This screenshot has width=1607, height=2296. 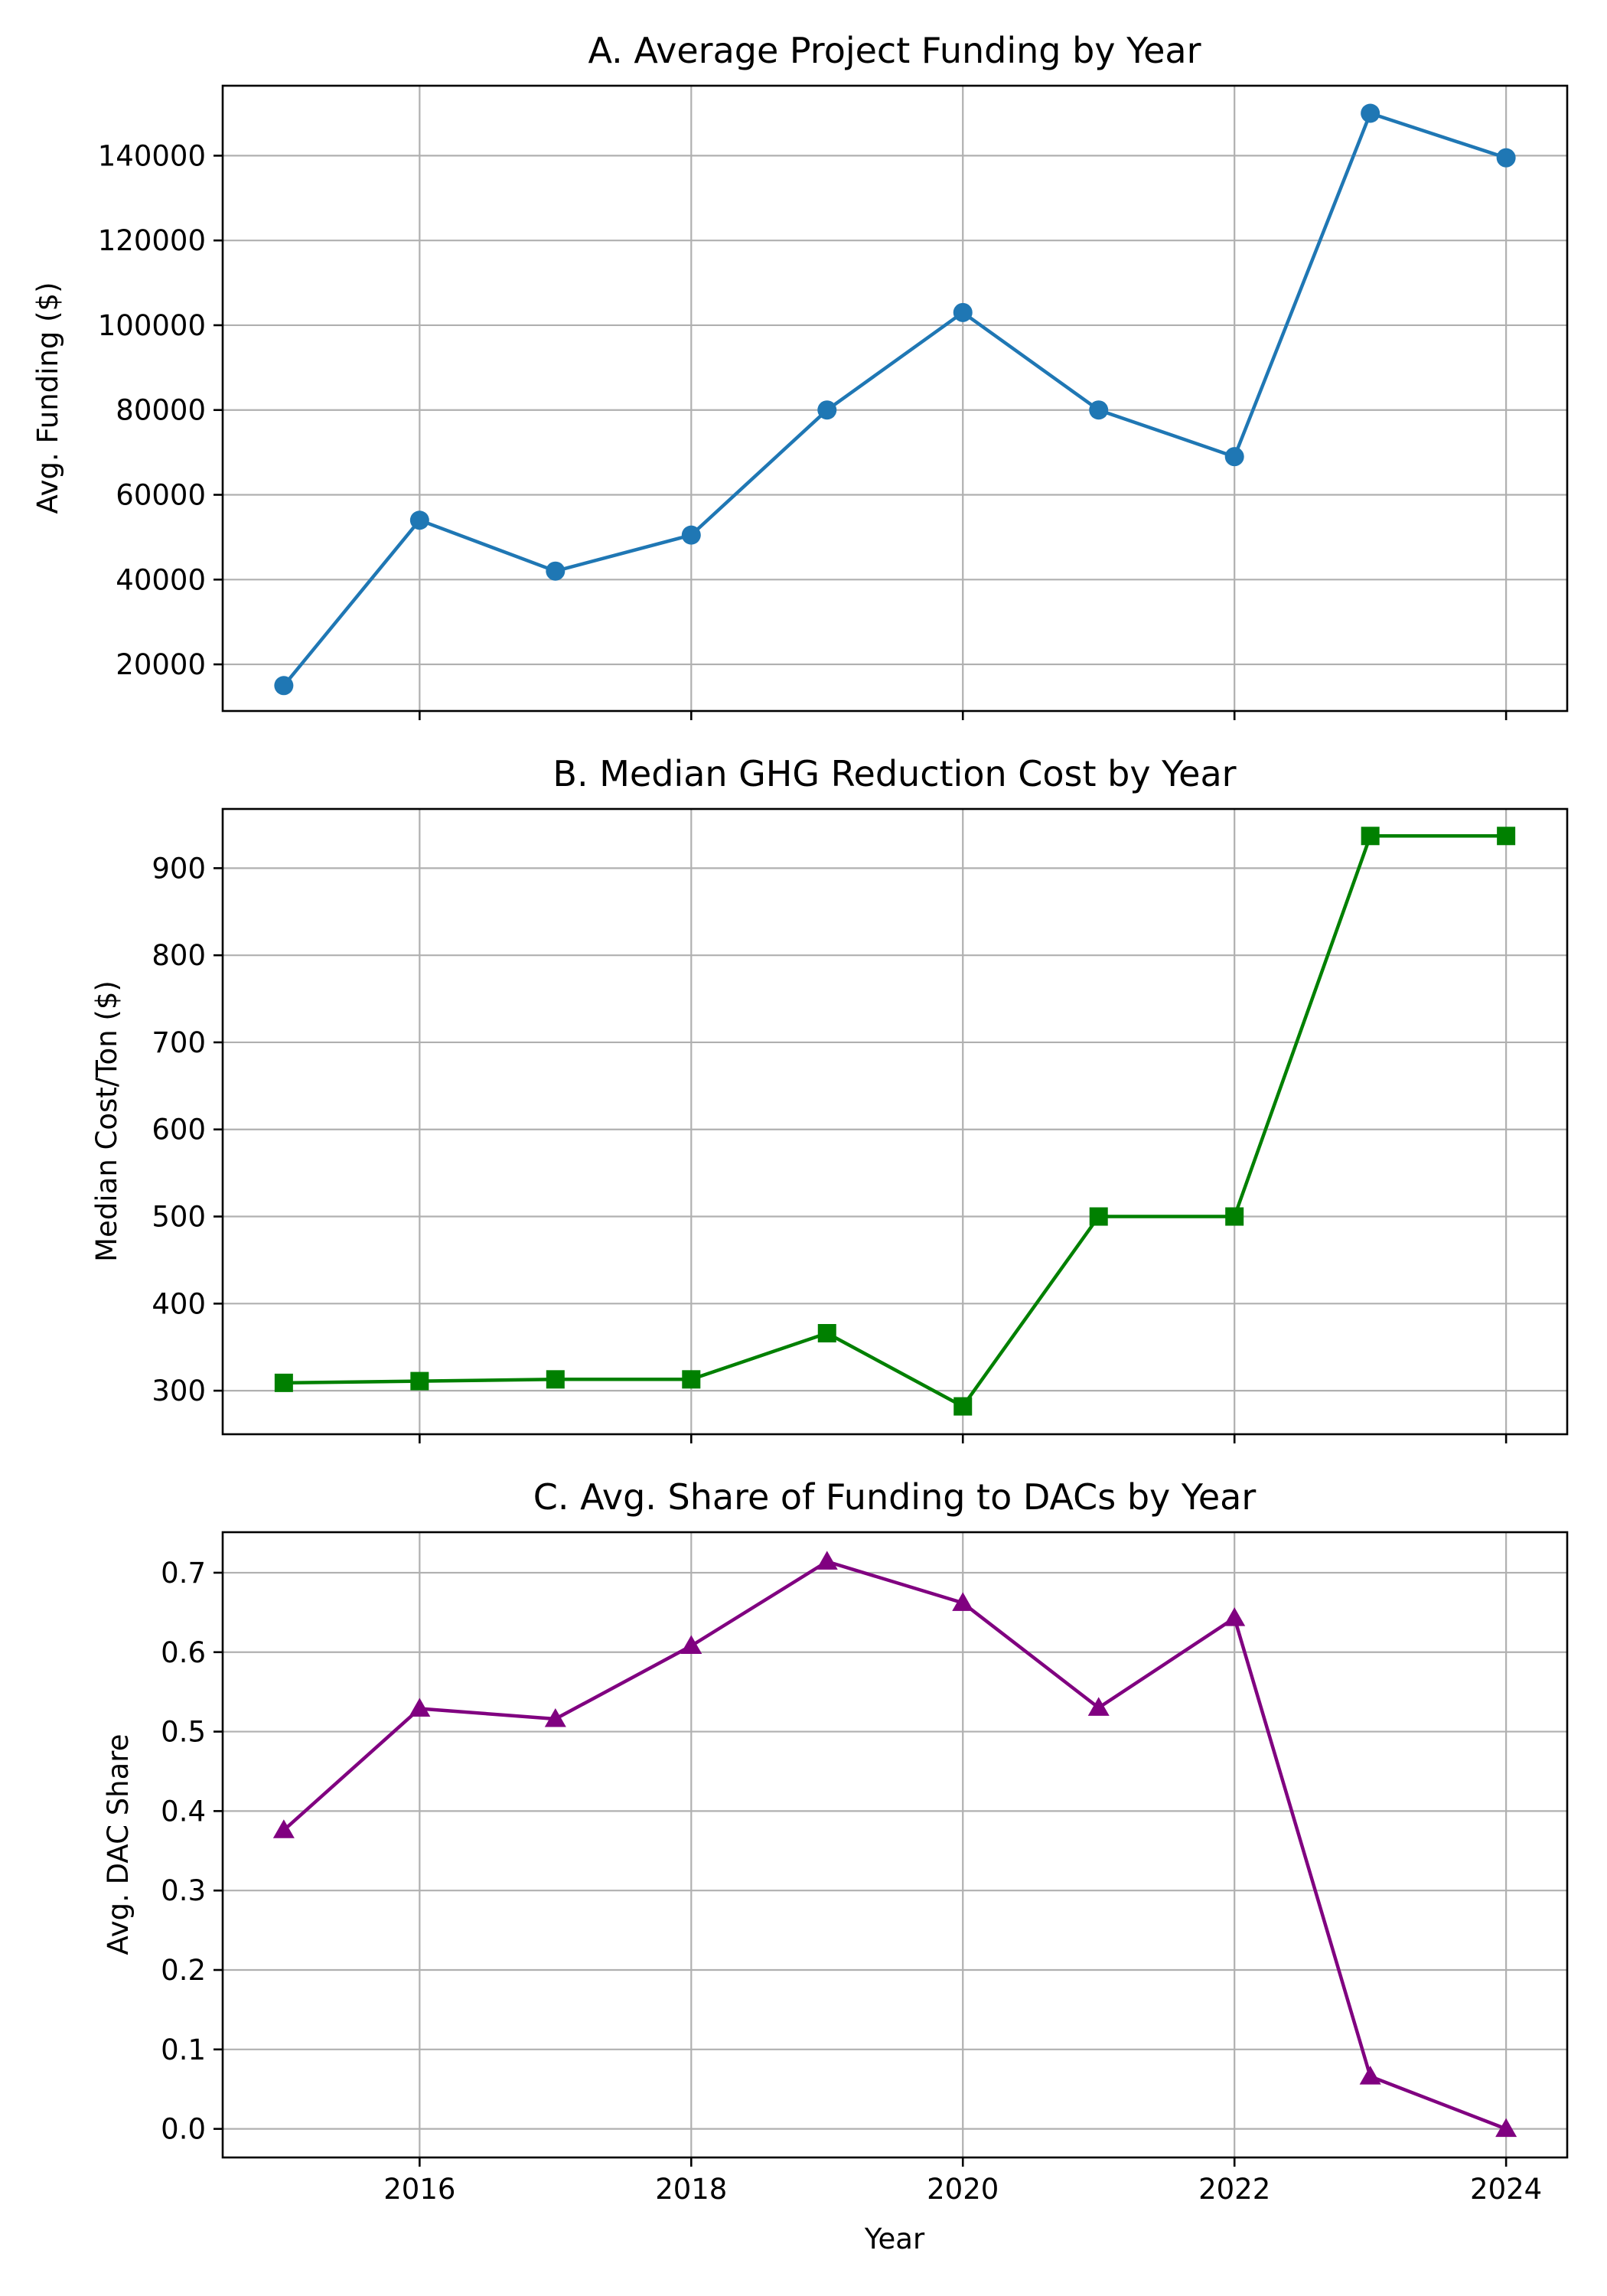 I want to click on panel-b-ytick-label: 800, so click(x=179, y=955).